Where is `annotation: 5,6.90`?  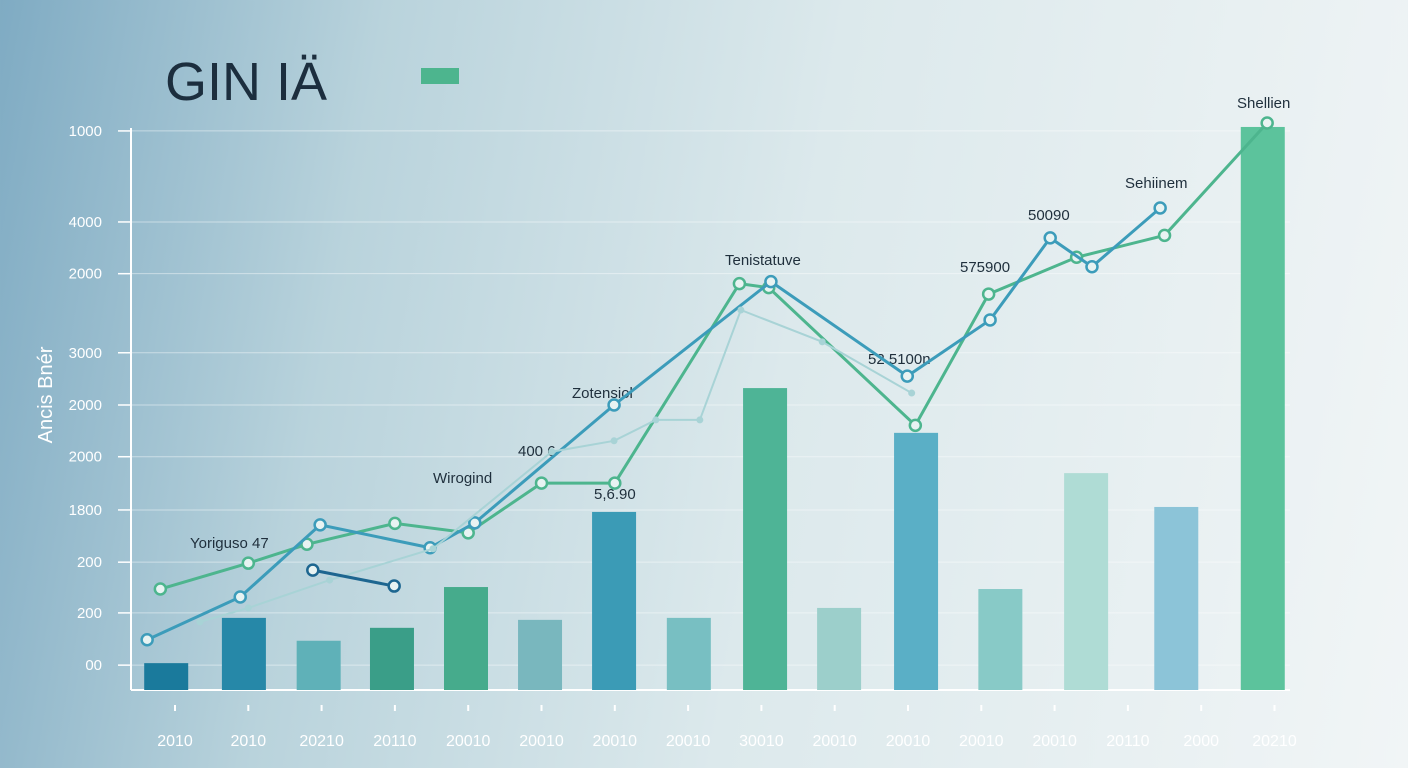 annotation: 5,6.90 is located at coordinates (615, 494).